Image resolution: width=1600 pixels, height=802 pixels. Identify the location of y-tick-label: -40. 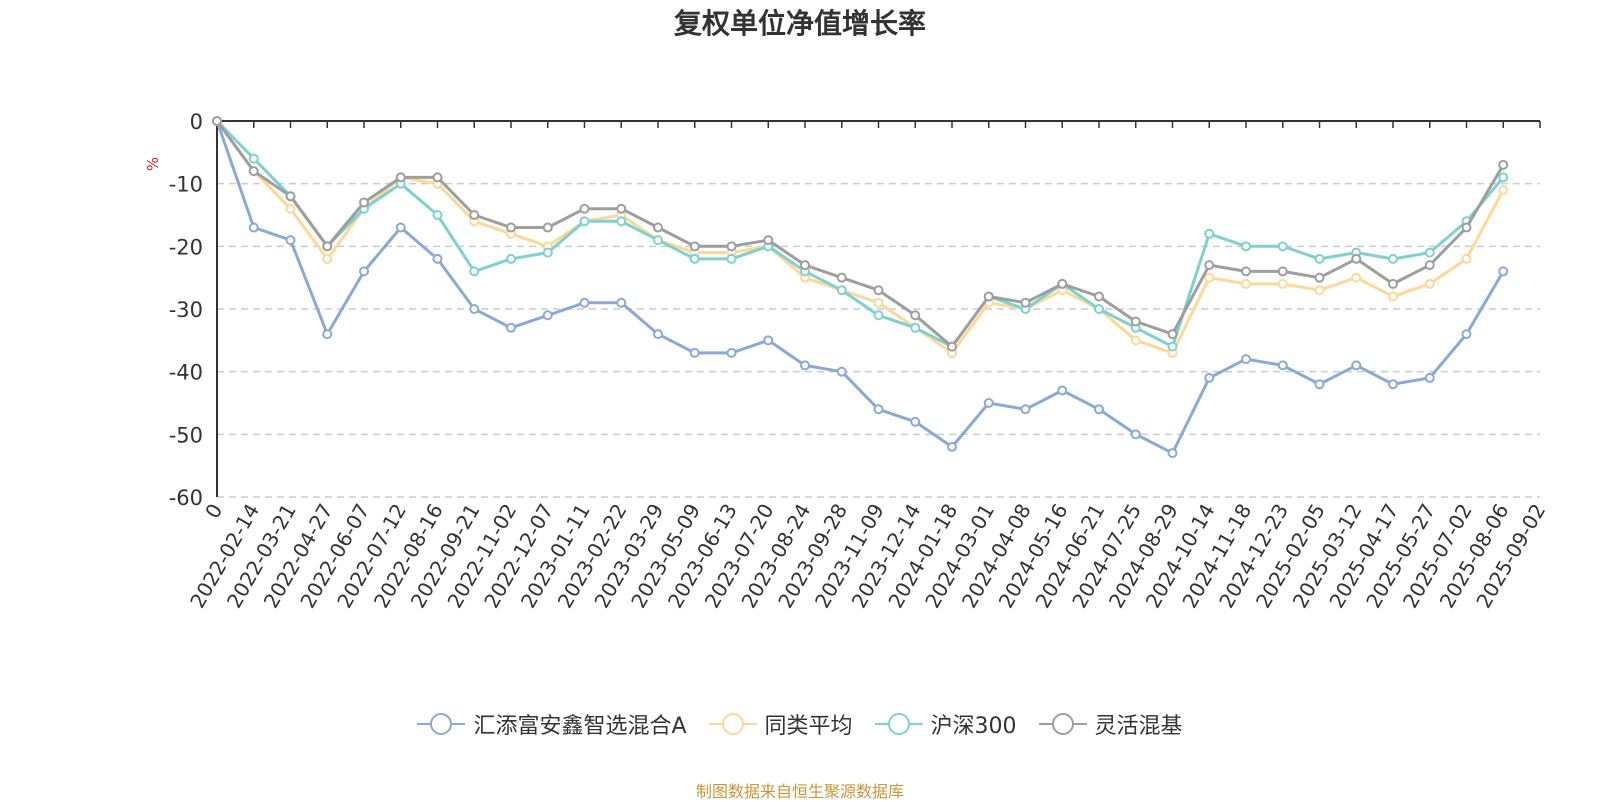
(186, 373).